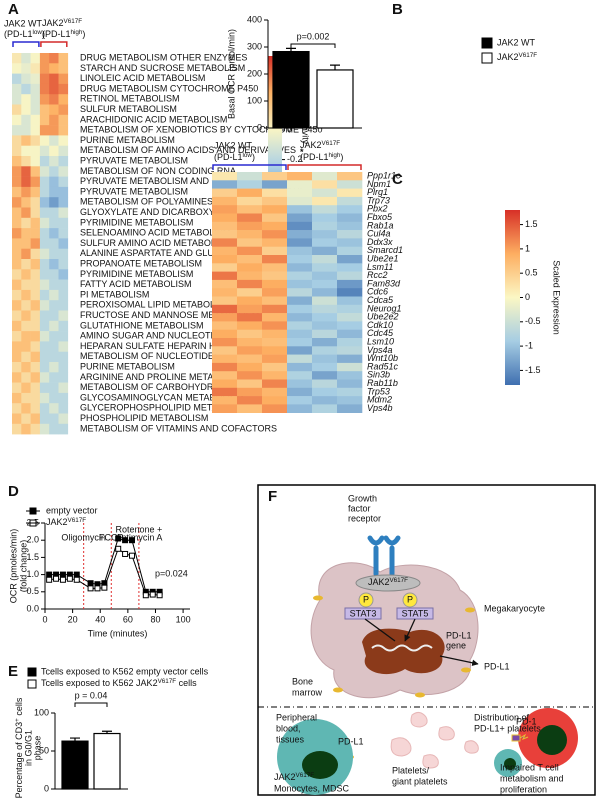 This screenshot has width=600, height=798. I want to click on row-label: Mdm2, so click(379, 400).